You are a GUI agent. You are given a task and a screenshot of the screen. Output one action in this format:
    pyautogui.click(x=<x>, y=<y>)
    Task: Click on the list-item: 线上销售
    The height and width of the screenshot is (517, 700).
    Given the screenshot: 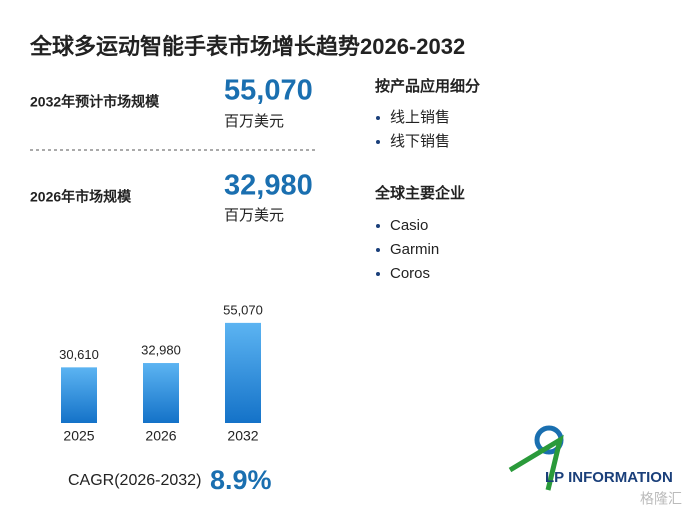 What is the action you would take?
    pyautogui.click(x=420, y=117)
    